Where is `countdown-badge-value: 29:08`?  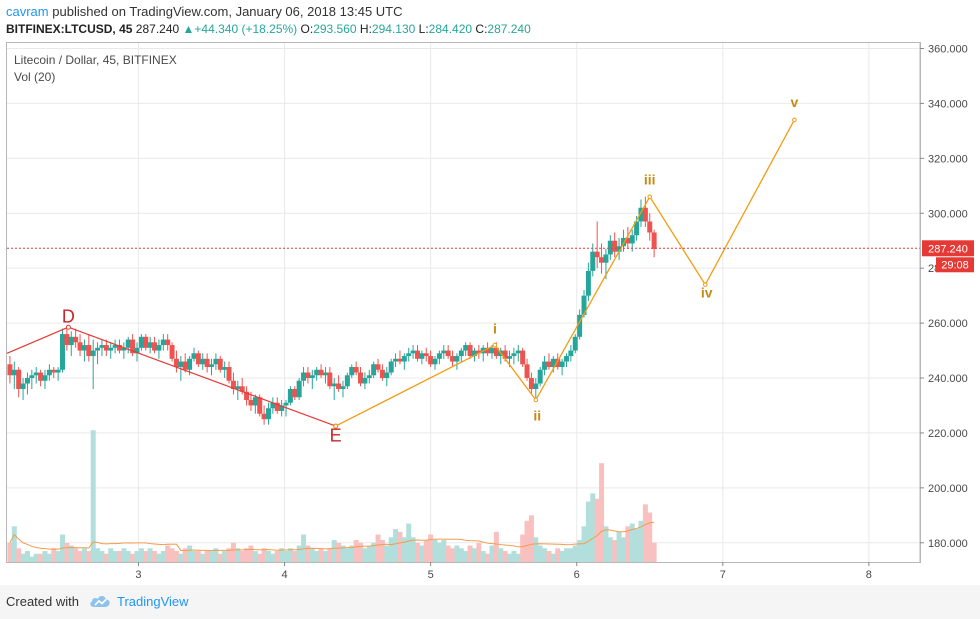
countdown-badge-value: 29:08 is located at coordinates (955, 265).